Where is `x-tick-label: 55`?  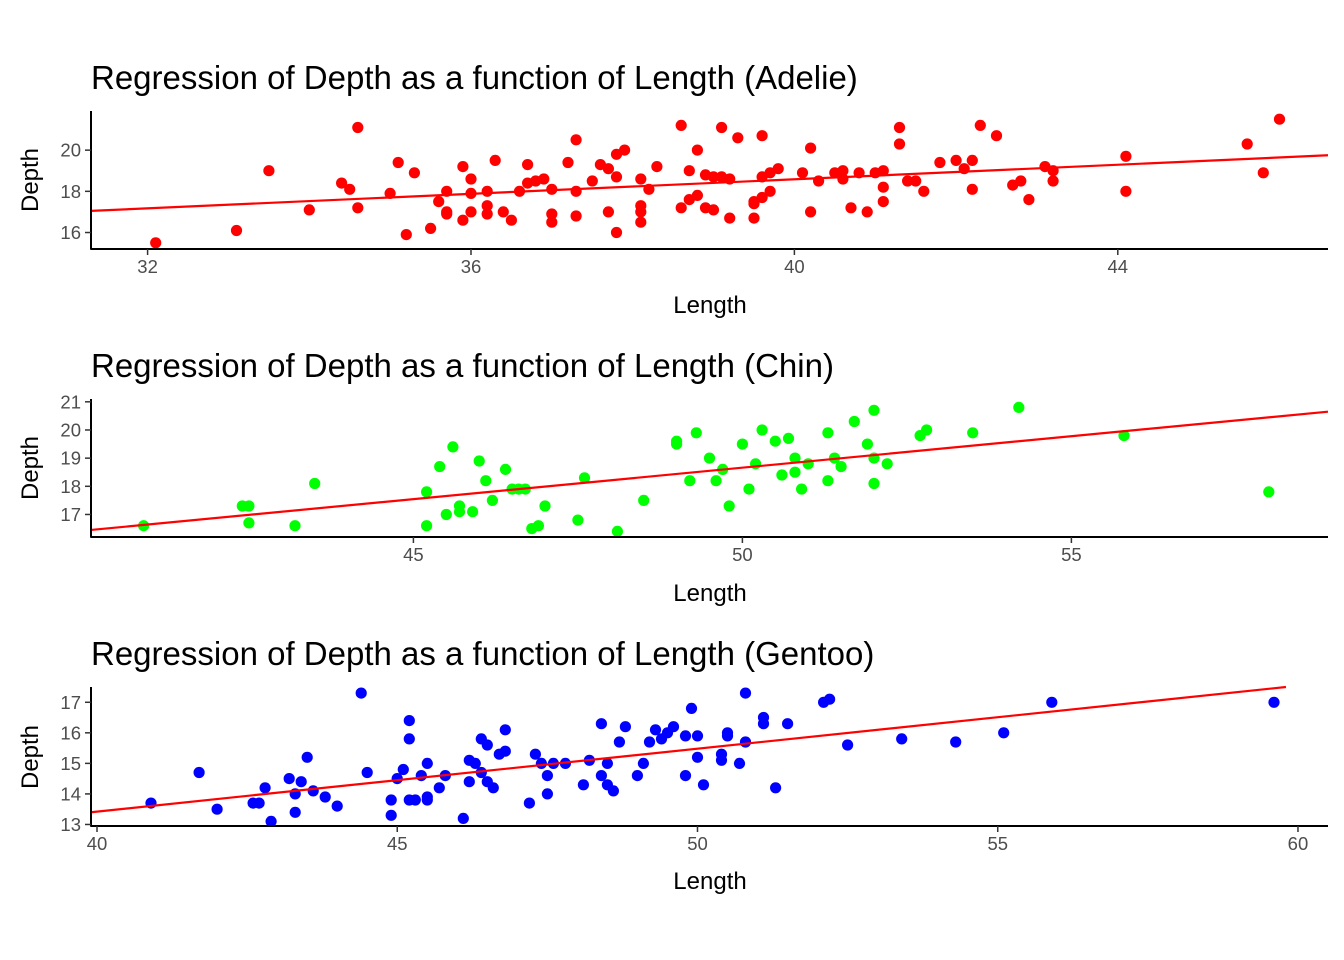
x-tick-label: 55 is located at coordinates (997, 843).